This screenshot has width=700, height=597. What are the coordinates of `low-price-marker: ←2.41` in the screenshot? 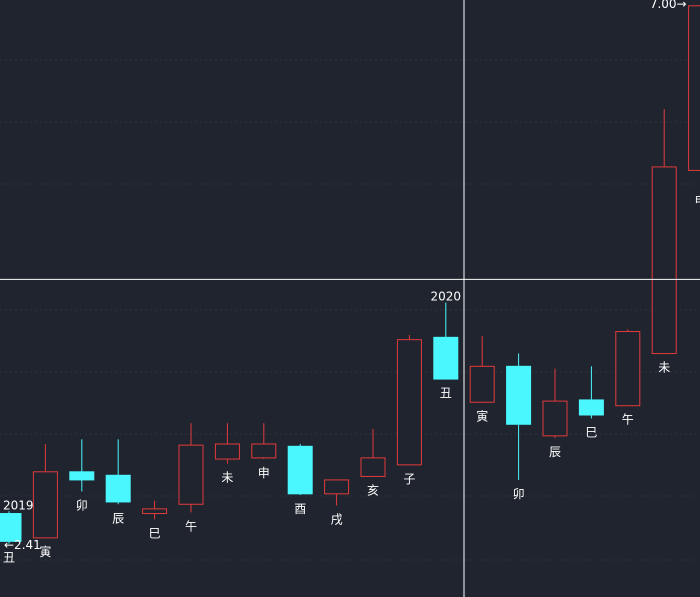 It's located at (22, 545).